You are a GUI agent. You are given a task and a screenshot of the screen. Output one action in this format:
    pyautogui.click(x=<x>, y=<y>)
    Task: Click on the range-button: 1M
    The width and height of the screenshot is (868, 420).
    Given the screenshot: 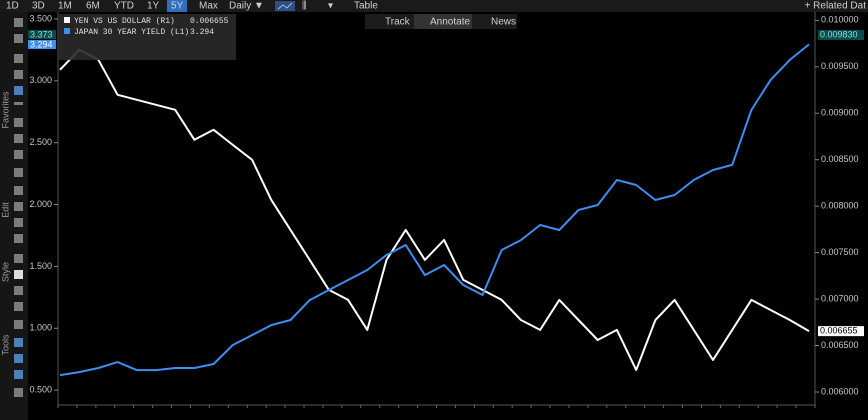 What is the action you would take?
    pyautogui.click(x=65, y=6)
    